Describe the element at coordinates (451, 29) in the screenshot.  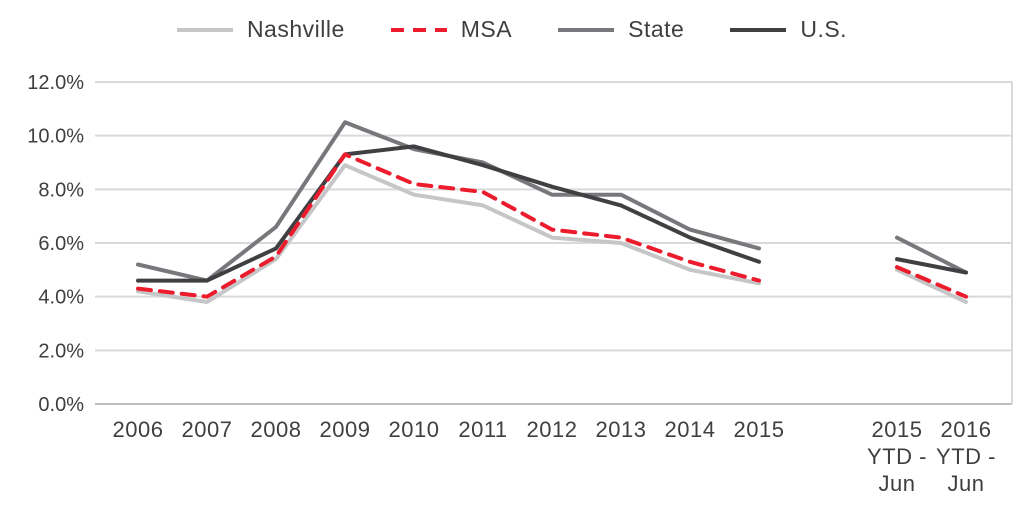
I see `legend-item-msa: MSA` at that location.